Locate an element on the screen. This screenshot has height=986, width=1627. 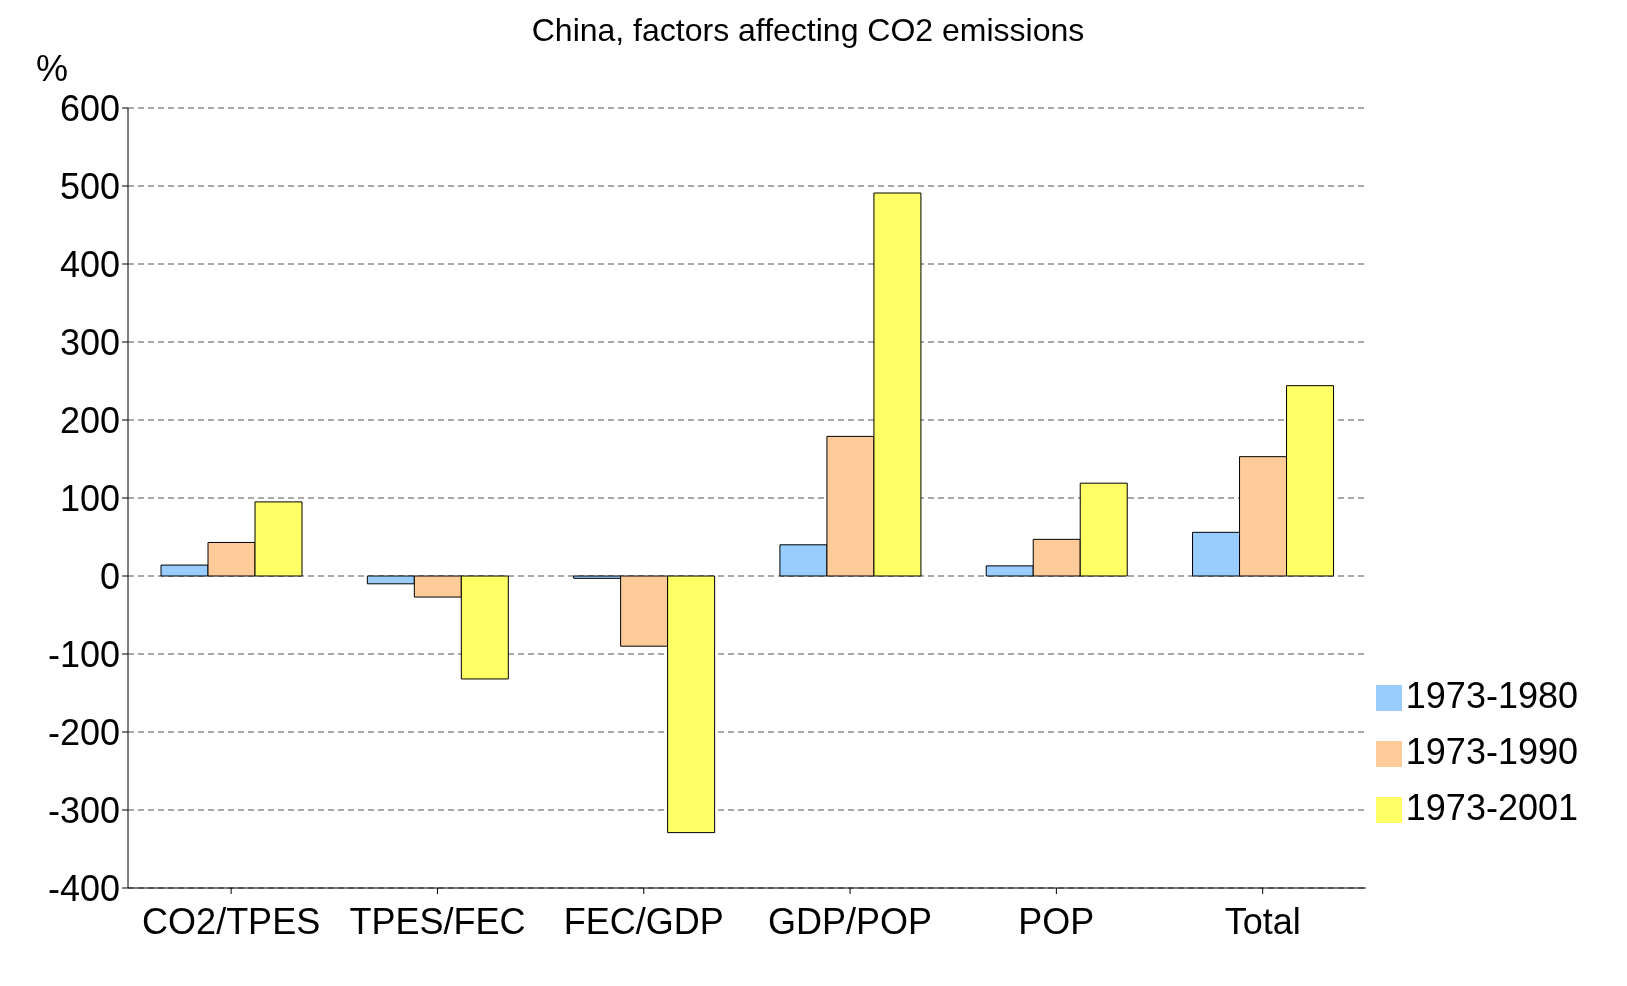
y-tick-label: -100 is located at coordinates (83, 654).